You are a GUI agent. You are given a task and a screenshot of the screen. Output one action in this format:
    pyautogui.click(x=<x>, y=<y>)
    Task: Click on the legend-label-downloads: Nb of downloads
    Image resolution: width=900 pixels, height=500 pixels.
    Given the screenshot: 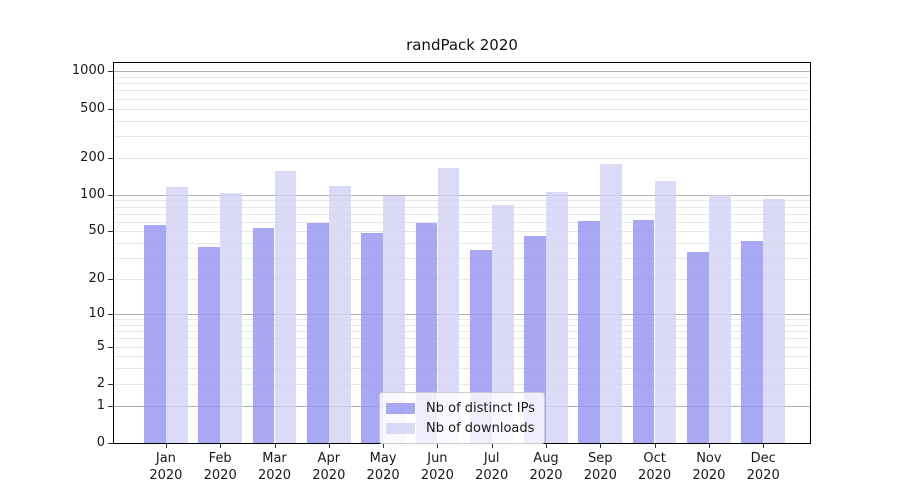 What is the action you would take?
    pyautogui.click(x=480, y=428)
    